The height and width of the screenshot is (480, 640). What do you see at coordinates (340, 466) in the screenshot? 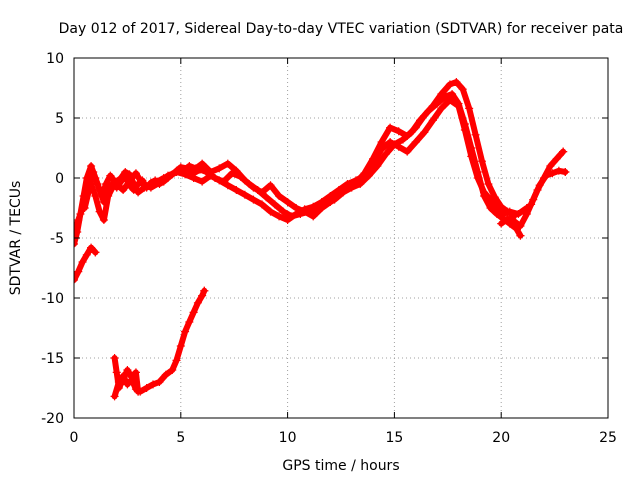
I see `x-axis-label: GPS time / hours` at bounding box center [340, 466].